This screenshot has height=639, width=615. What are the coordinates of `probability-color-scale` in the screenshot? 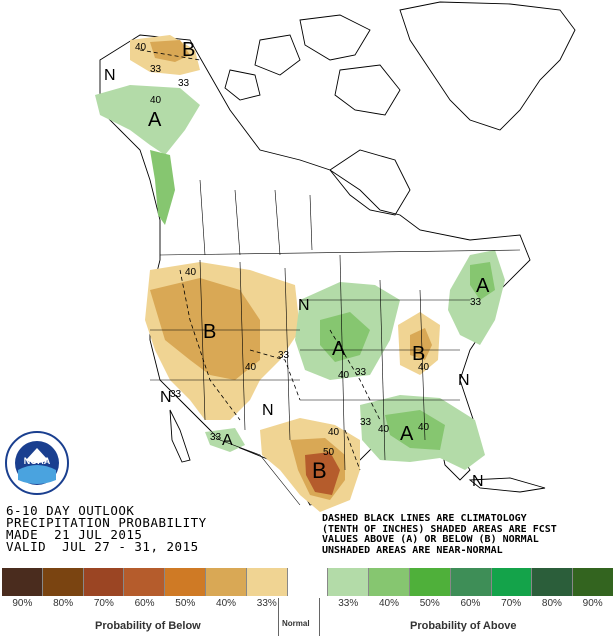 It's located at (307, 582).